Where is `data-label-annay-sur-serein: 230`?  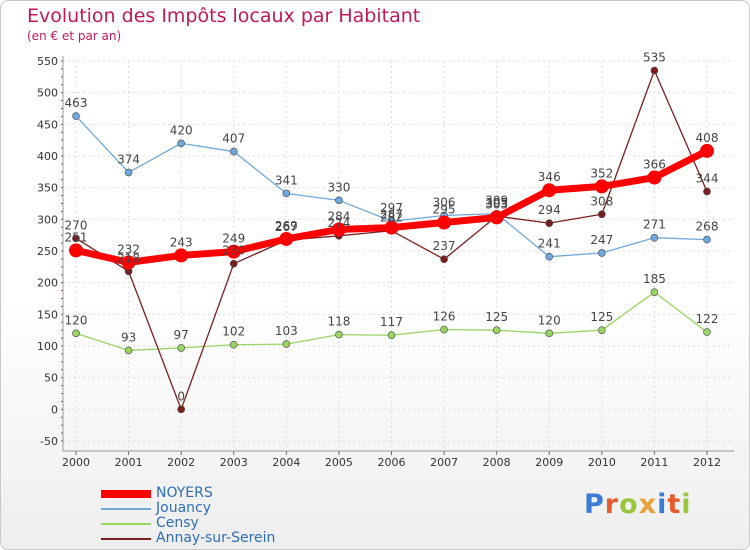
data-label-annay-sur-serein: 230 is located at coordinates (233, 251).